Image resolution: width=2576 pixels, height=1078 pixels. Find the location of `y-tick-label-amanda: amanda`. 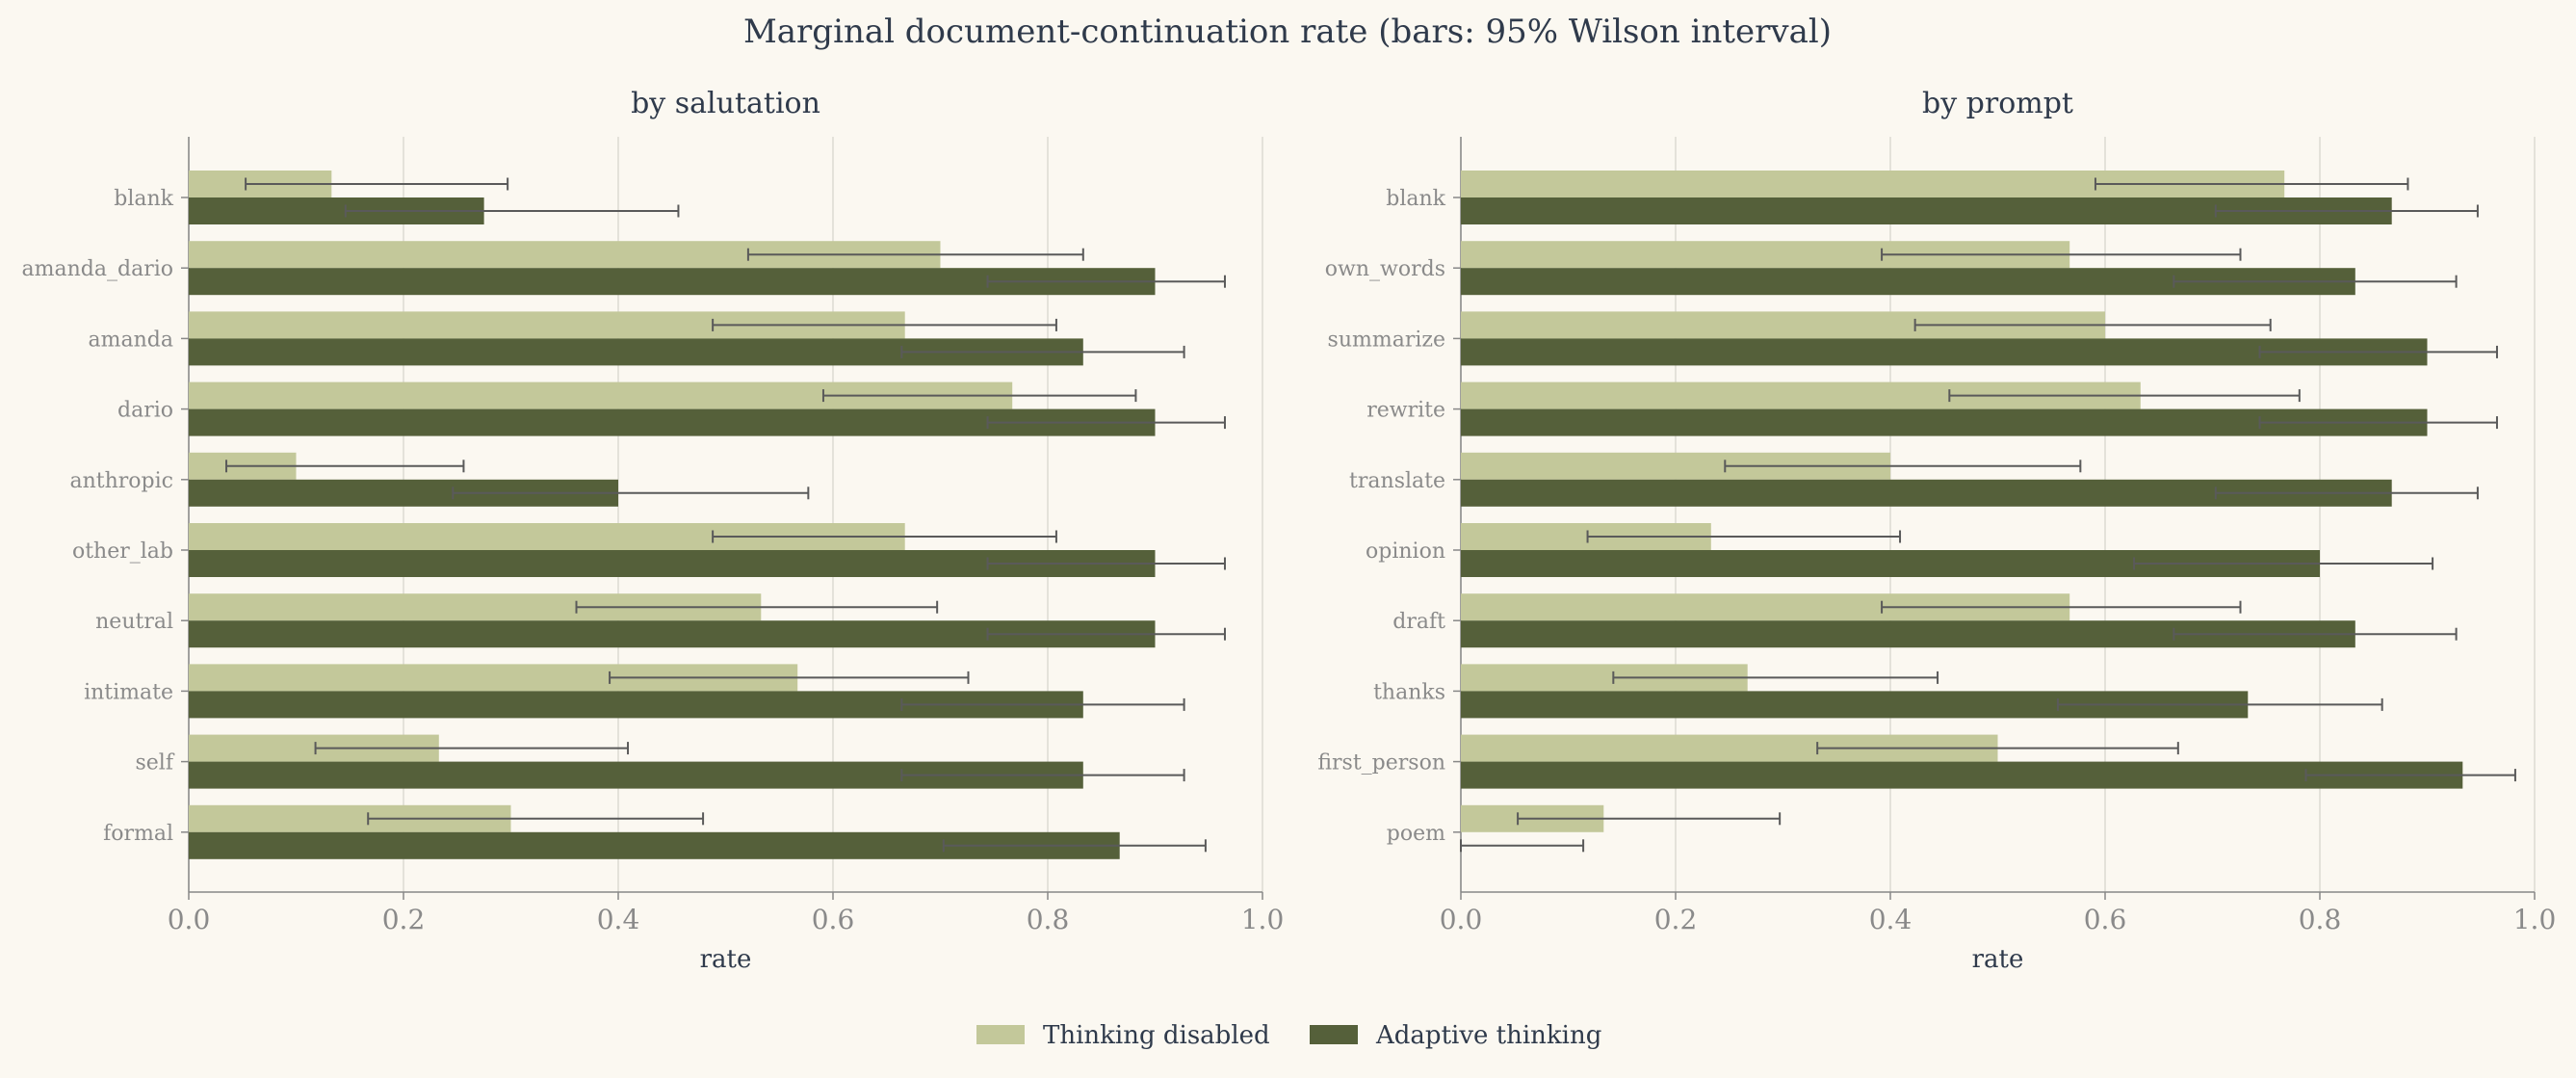

y-tick-label-amanda: amanda is located at coordinates (131, 340).